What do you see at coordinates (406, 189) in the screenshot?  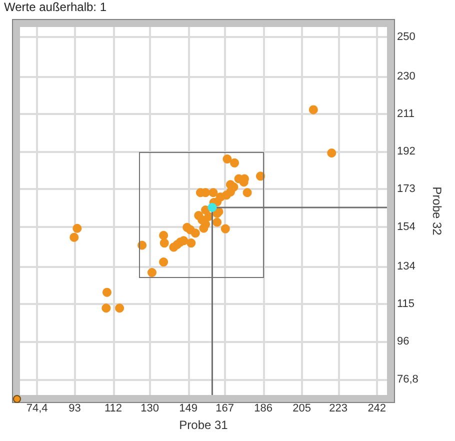 I see `y-tick-label: 173` at bounding box center [406, 189].